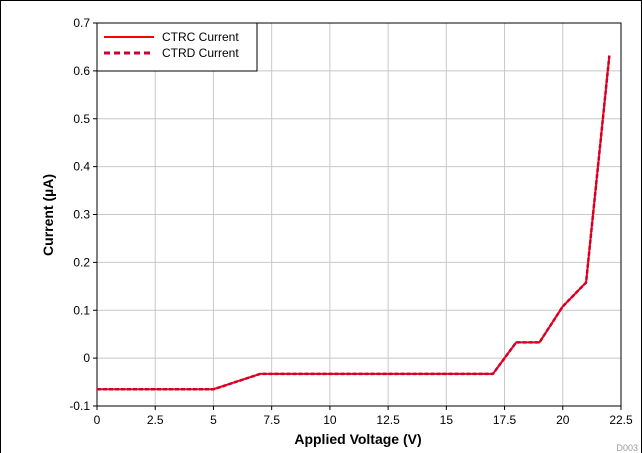 This screenshot has height=453, width=642. What do you see at coordinates (357, 439) in the screenshot?
I see `x-axis-label: Applied Voltage (V)` at bounding box center [357, 439].